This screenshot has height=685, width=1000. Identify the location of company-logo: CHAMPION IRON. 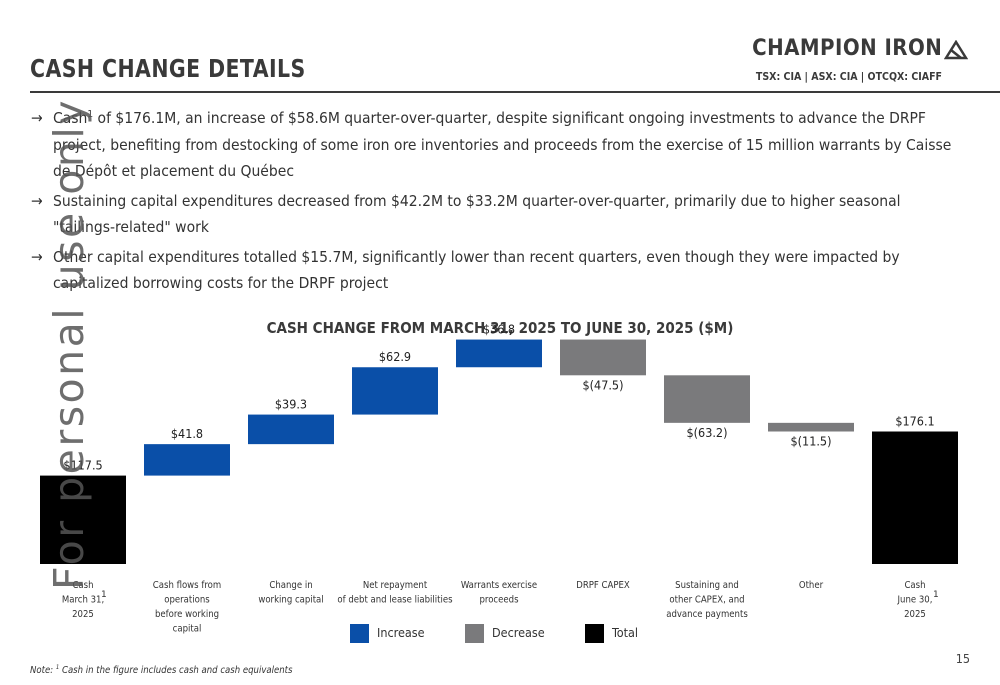
(846, 48).